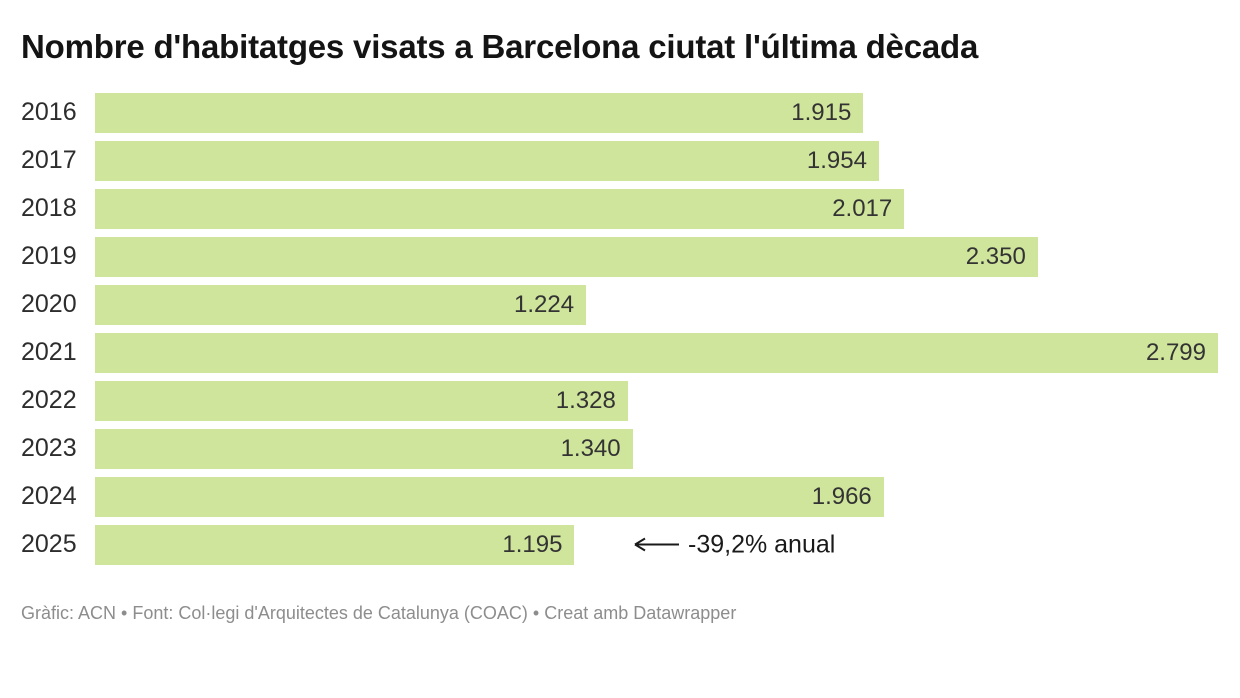 The height and width of the screenshot is (698, 1240). I want to click on chart-row: 2017 1.954, so click(619, 160).